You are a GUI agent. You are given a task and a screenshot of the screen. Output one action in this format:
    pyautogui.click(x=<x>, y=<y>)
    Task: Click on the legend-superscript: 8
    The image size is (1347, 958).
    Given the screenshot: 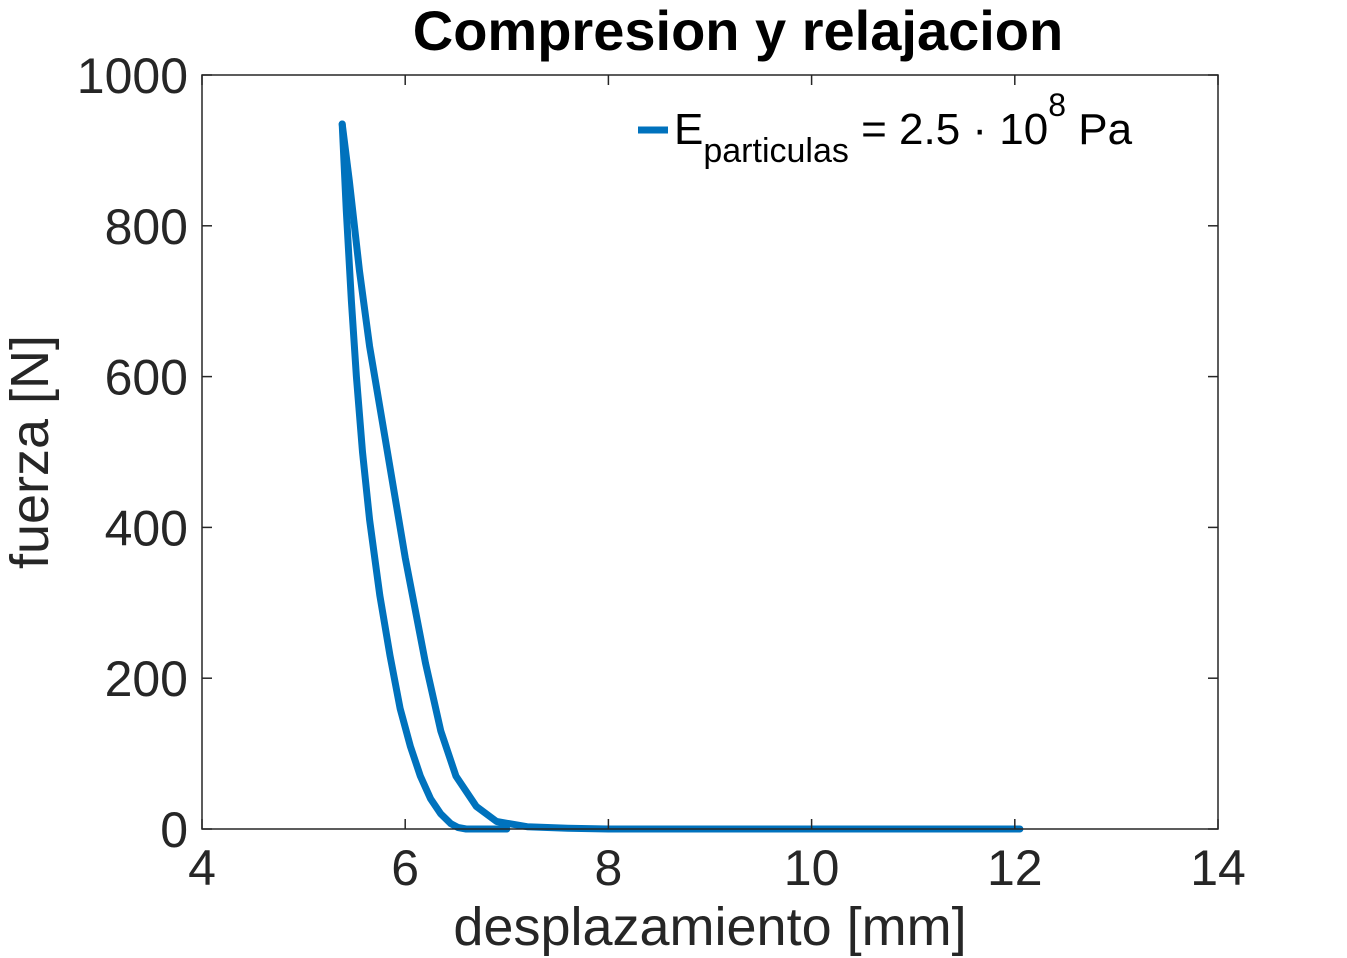 What is the action you would take?
    pyautogui.click(x=1057, y=105)
    